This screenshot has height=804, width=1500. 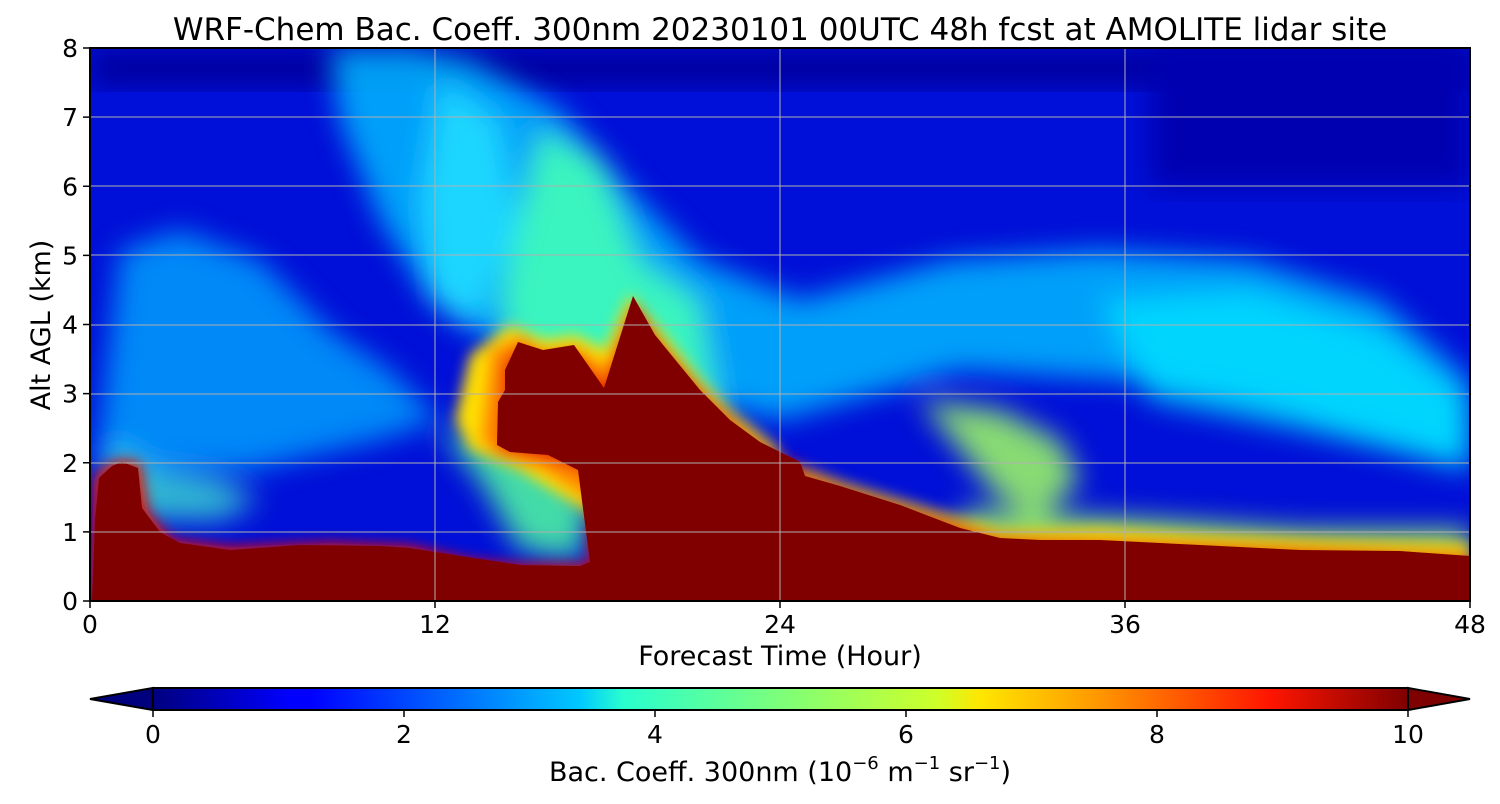 I want to click on colorbar-label: Bac. Coeff. 300nm (10−6 m−1 sr−1), so click(x=780, y=770).